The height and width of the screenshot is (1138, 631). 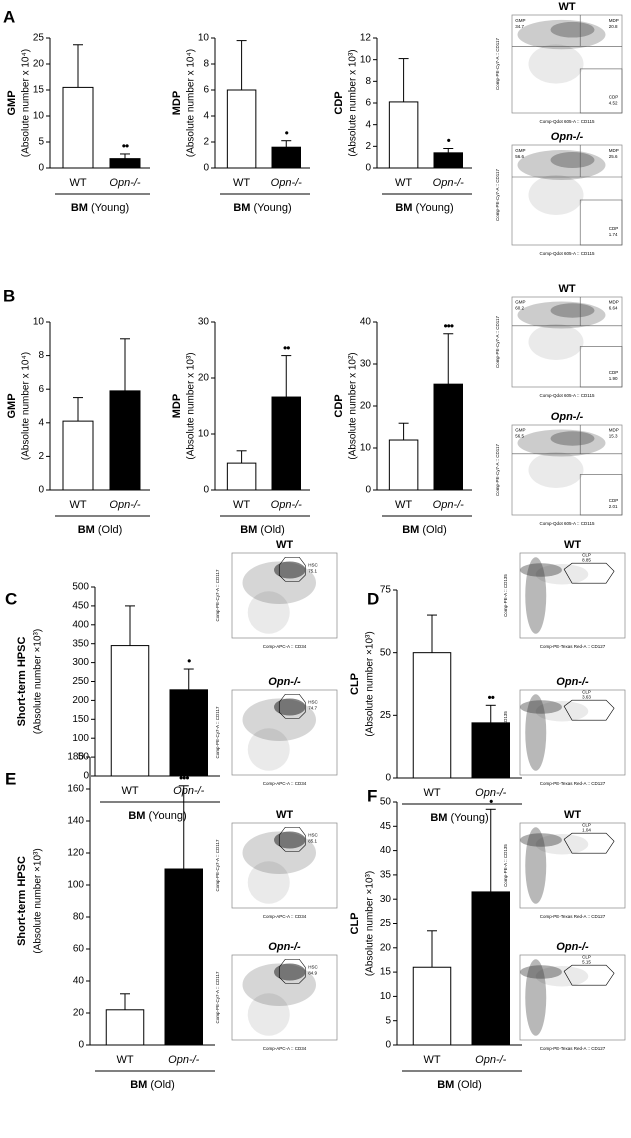 I want to click on y-axis-title: Short-term HPSC, so click(x=22, y=682).